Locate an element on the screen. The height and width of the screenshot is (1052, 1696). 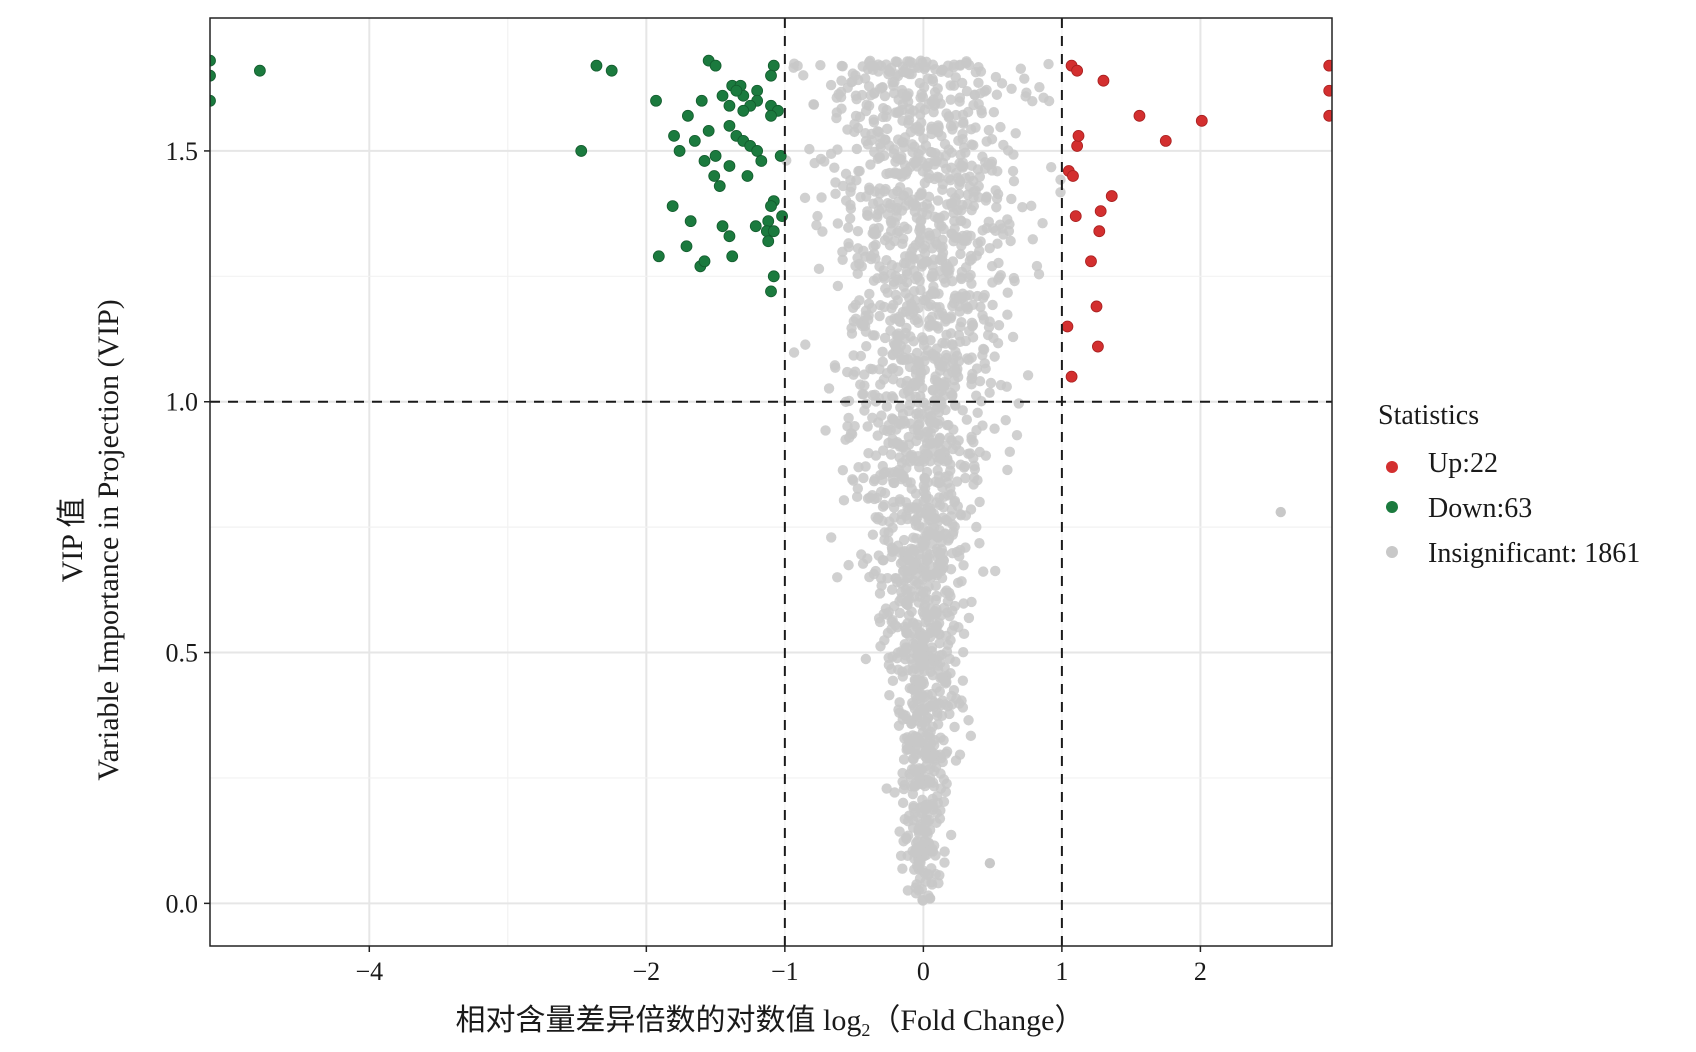
x-tick-label: −2 is located at coordinates (646, 971).